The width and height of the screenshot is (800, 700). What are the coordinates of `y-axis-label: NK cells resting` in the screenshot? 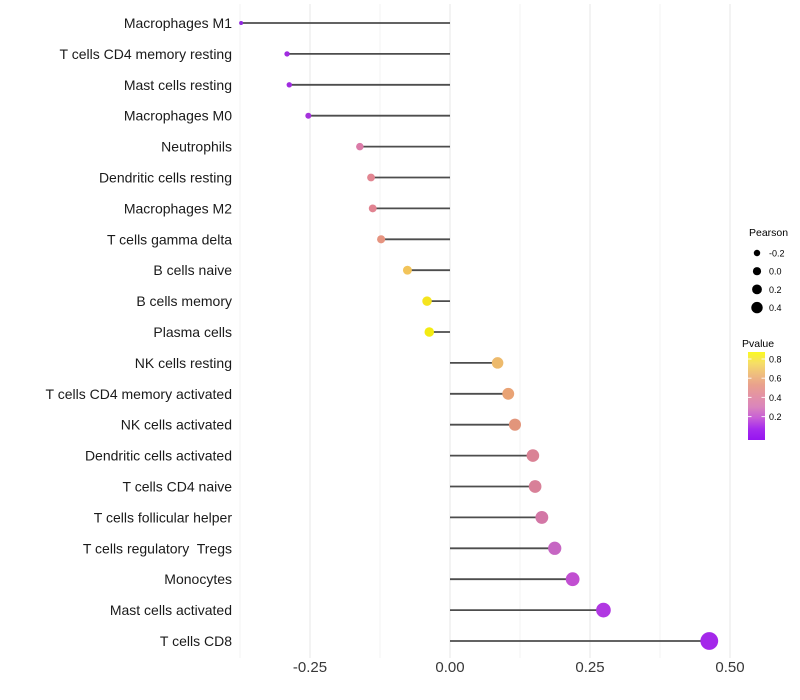 It's located at (183, 363).